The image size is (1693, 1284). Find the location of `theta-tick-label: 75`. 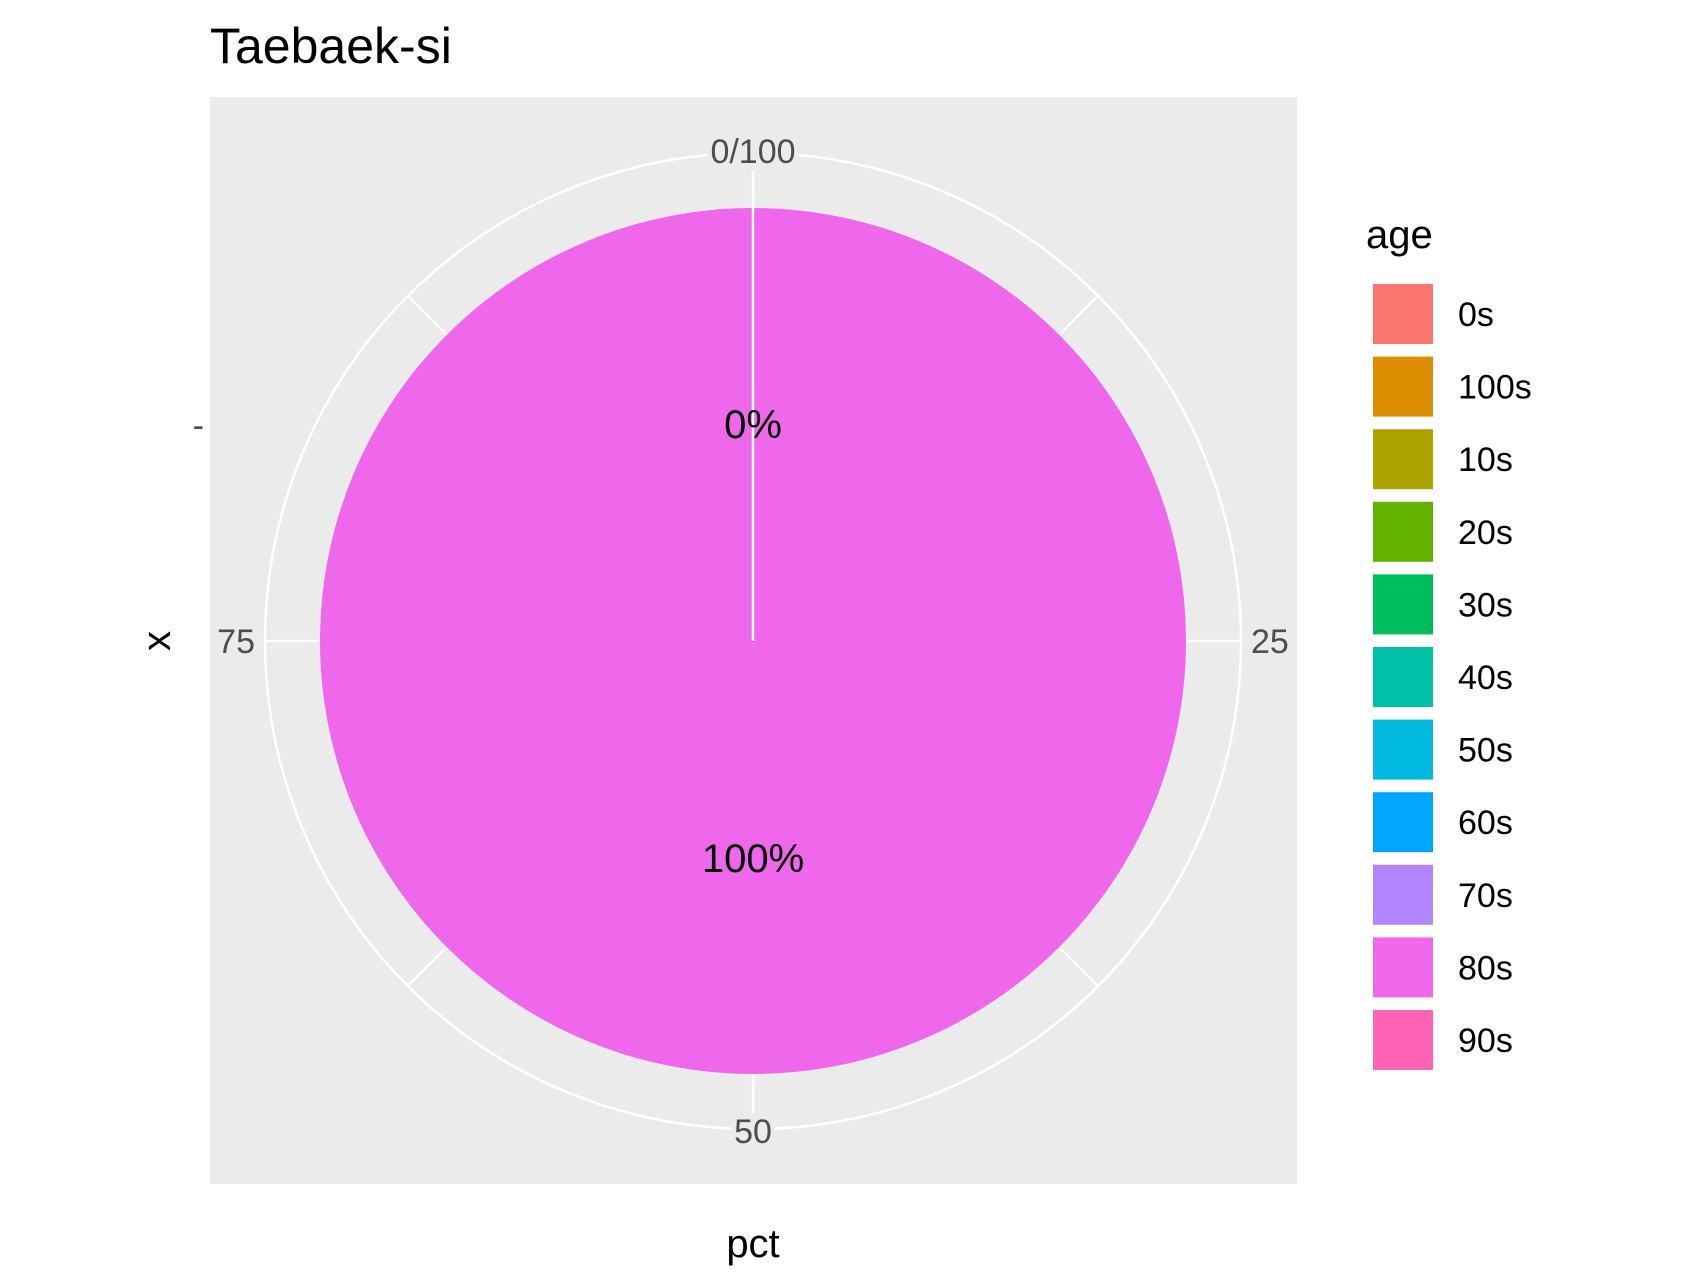

theta-tick-label: 75 is located at coordinates (236, 642).